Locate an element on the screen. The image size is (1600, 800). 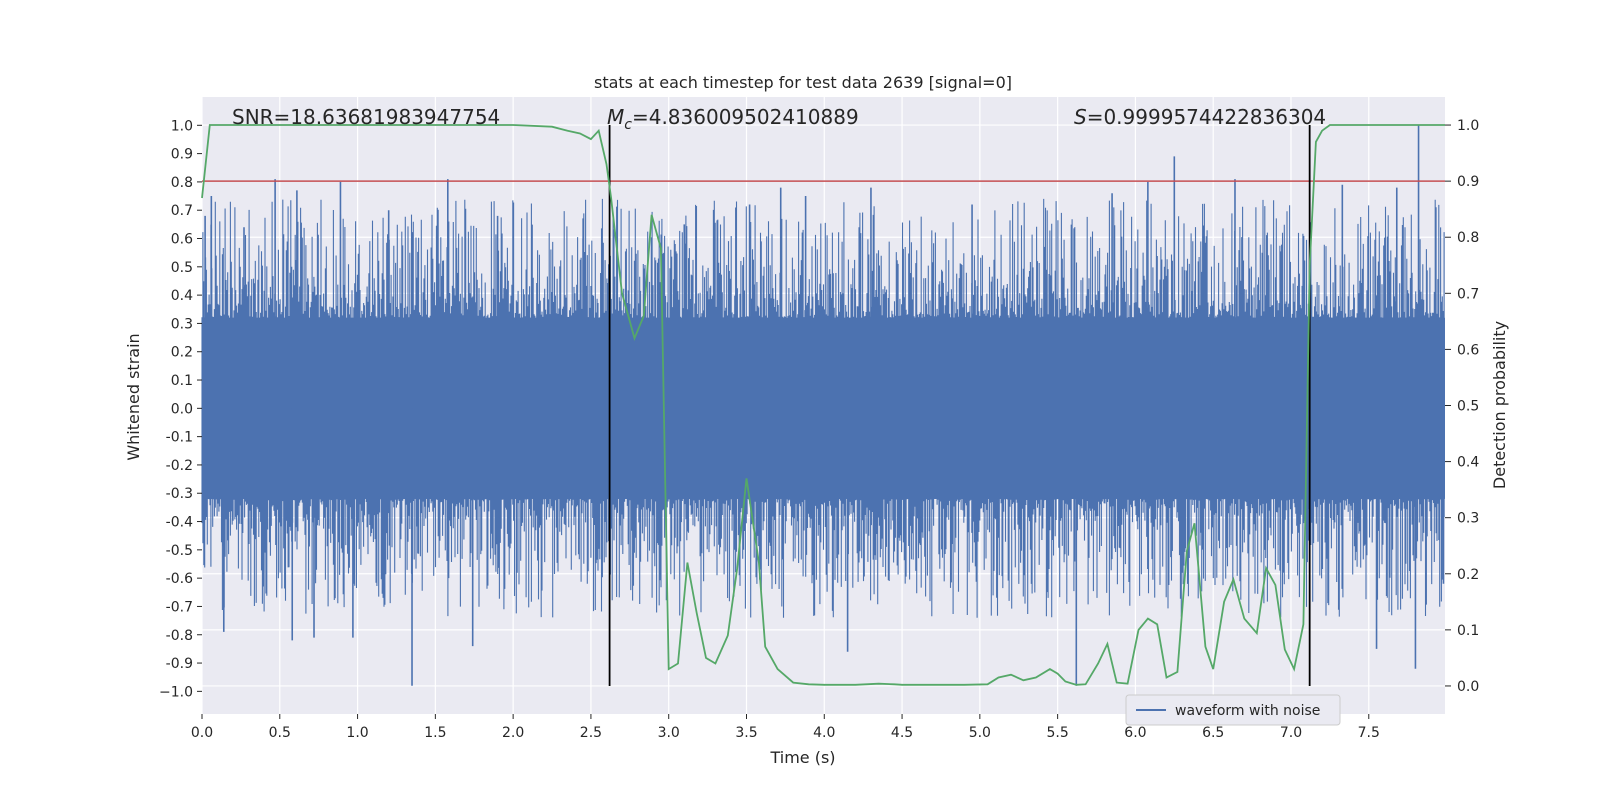
x-tick-label: 6.0 is located at coordinates (1135, 733).